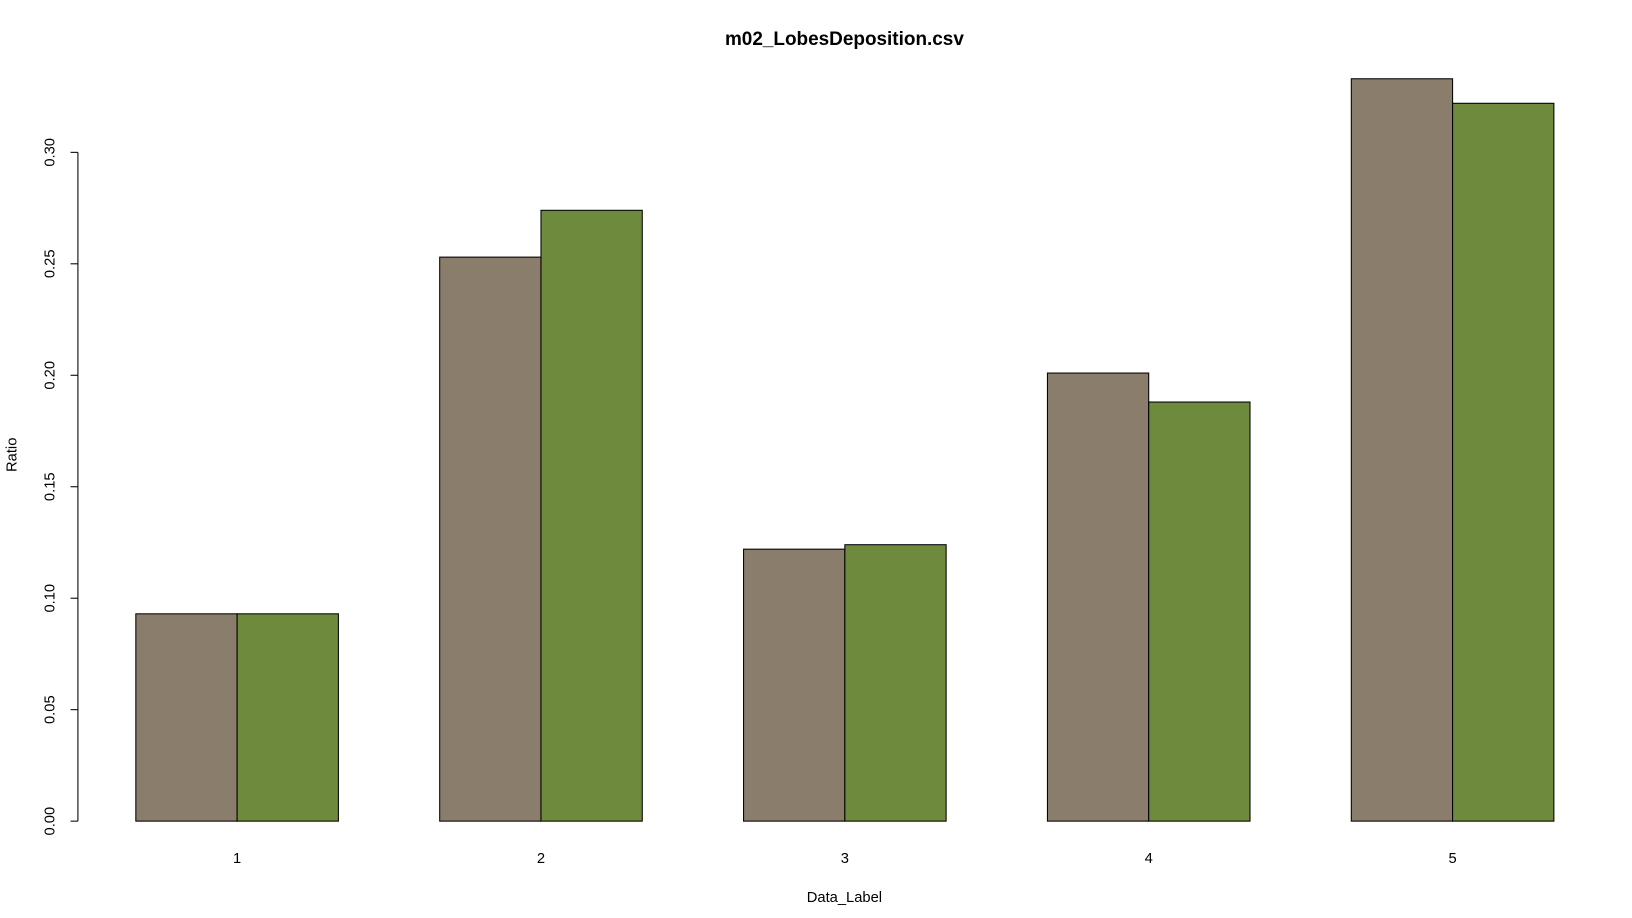 The height and width of the screenshot is (918, 1632). Describe the element at coordinates (13, 455) in the screenshot. I see `y-axis-label: Ratio` at that location.